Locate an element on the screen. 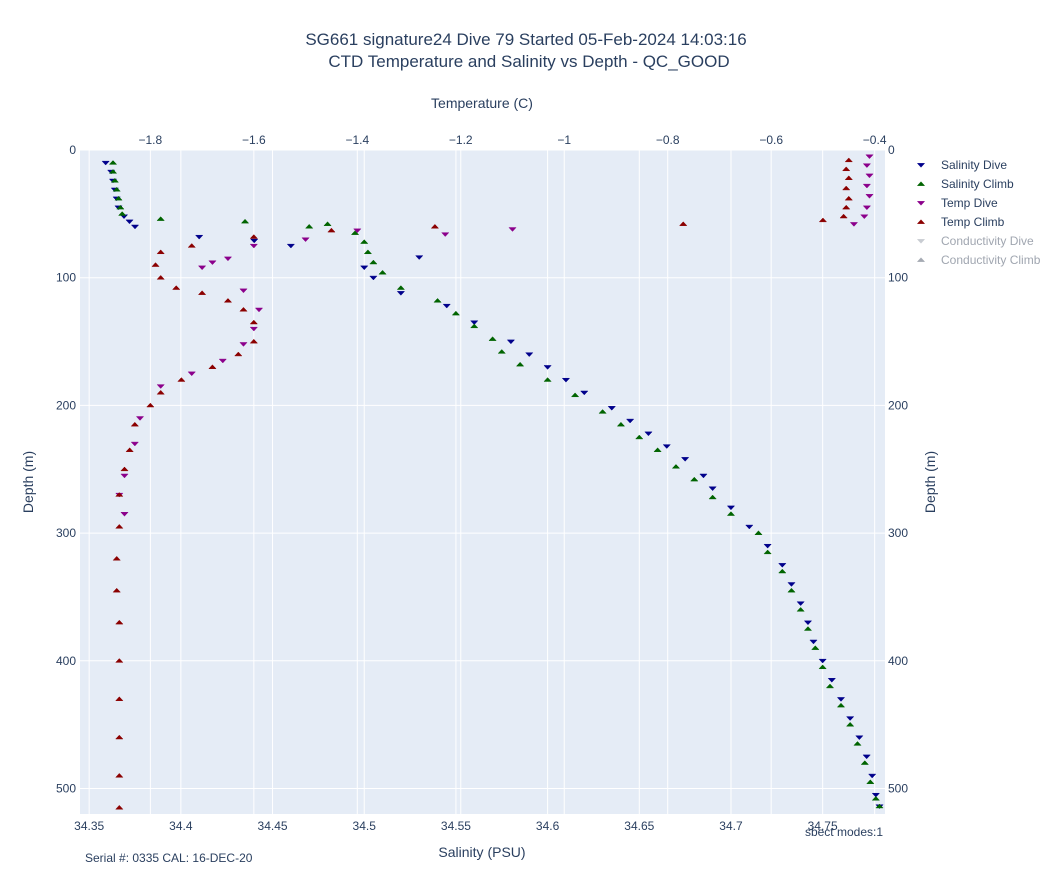  legend-item: Salinity Dive is located at coordinates (961, 165).